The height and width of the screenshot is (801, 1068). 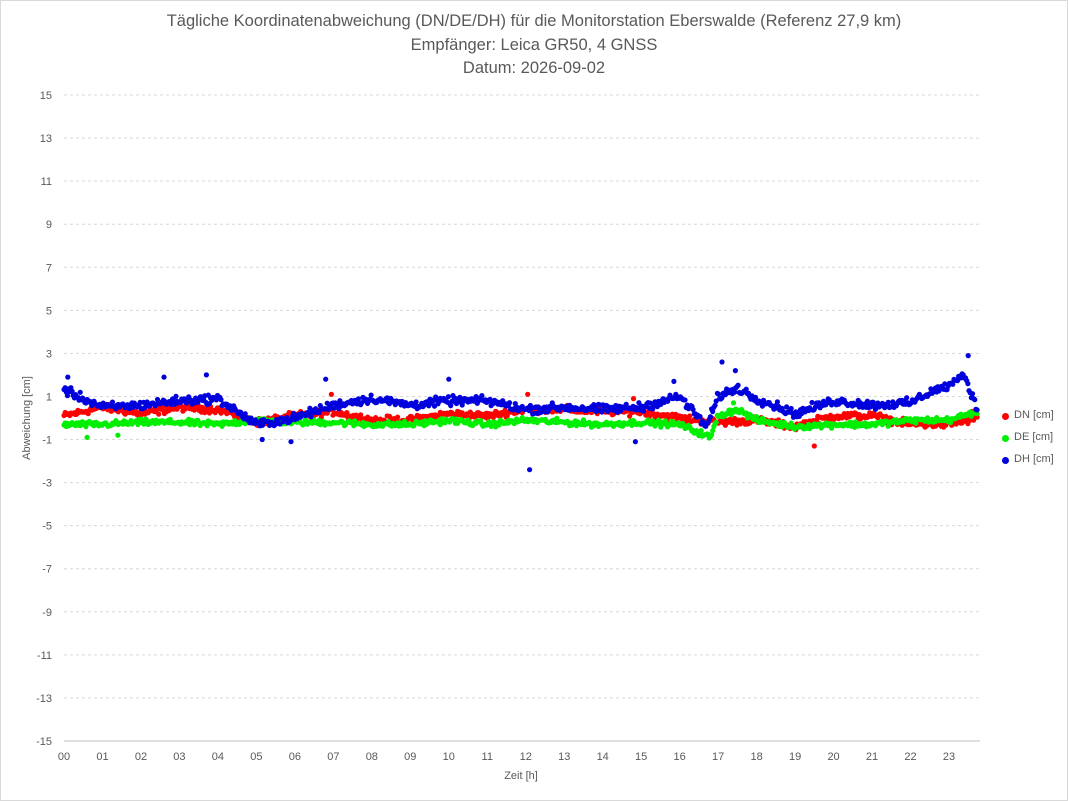 I want to click on y-axis-label: Abweichung [cm], so click(x=27, y=418).